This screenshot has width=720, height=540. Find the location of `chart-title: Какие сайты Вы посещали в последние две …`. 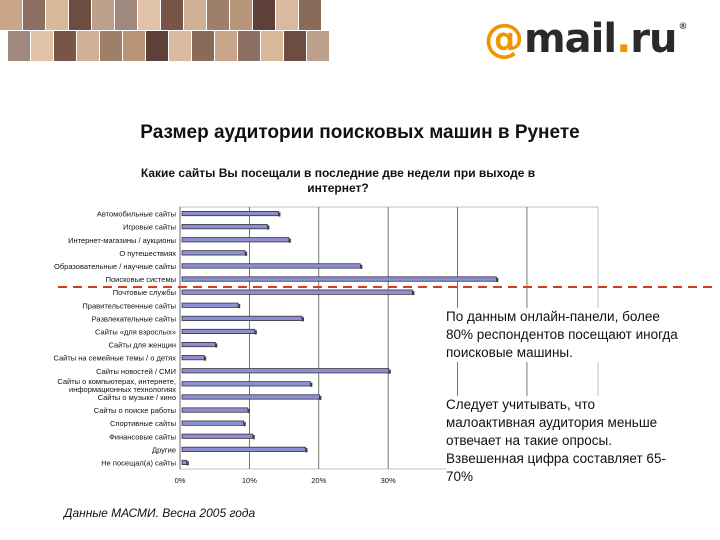

chart-title: Какие сайты Вы посещали в последние две … is located at coordinates (338, 181).